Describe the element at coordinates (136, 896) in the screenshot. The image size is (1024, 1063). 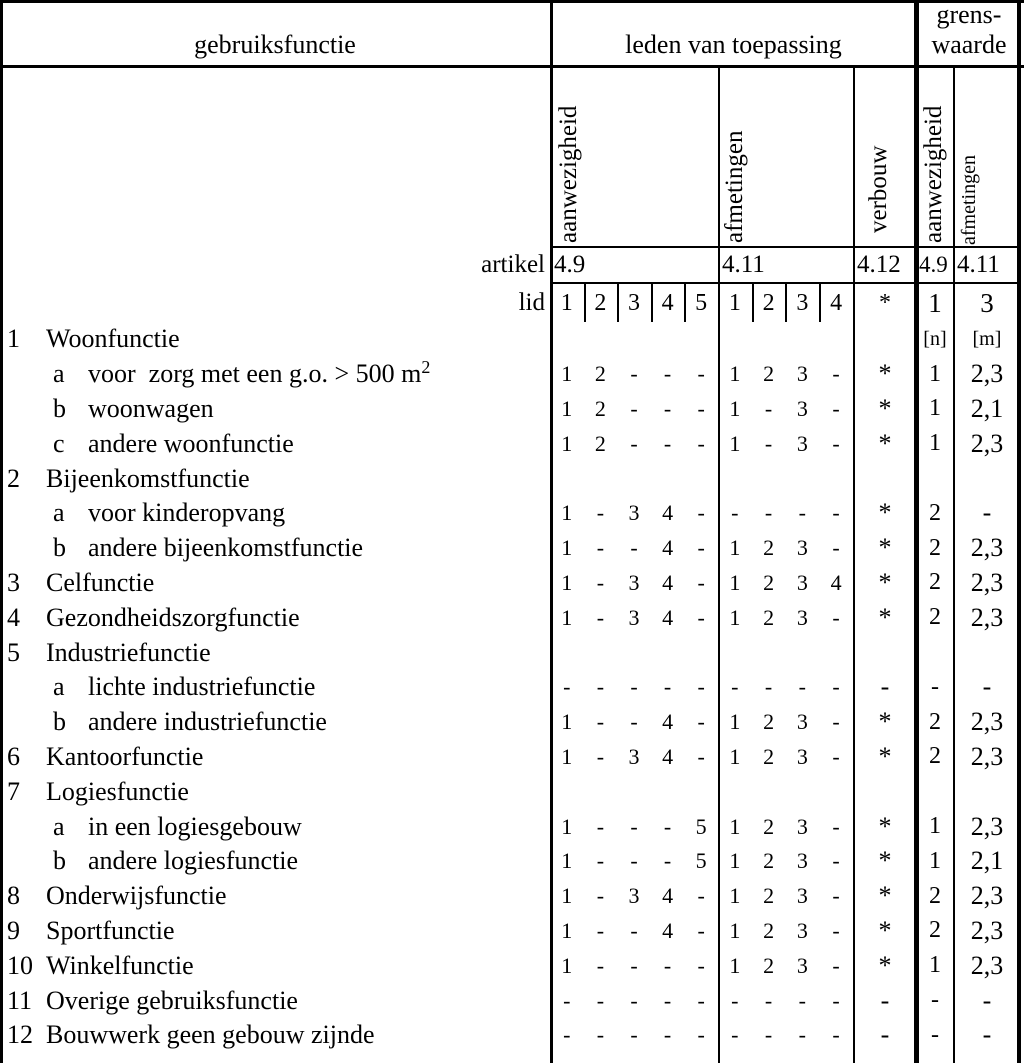
I see `row-label: Onderwijsfunctie` at that location.